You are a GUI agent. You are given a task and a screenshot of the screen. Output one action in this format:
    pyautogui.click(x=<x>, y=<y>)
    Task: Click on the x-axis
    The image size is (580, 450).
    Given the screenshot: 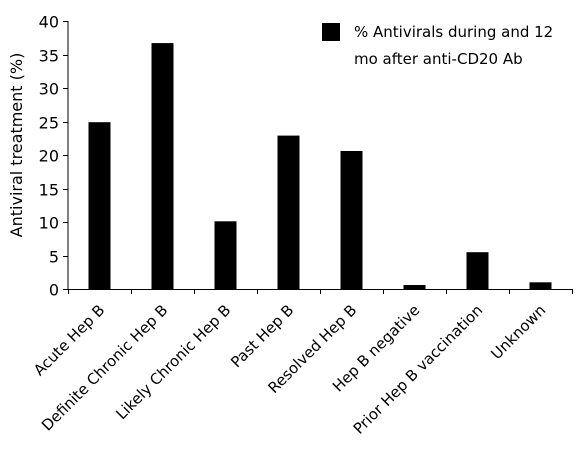 What is the action you would take?
    pyautogui.click(x=320, y=291)
    